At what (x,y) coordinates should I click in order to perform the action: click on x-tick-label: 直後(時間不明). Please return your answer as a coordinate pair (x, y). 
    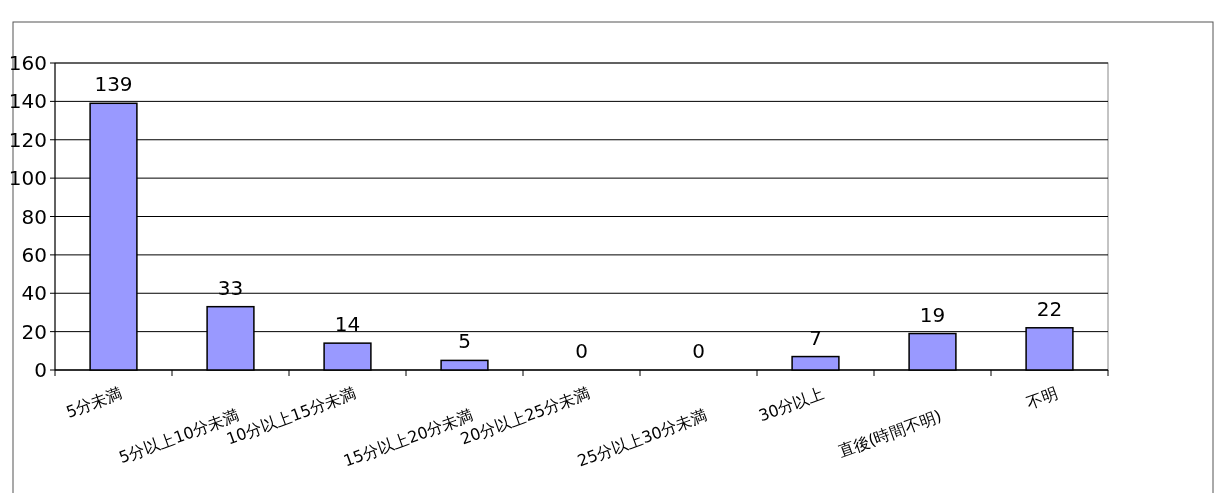
    Looking at the image, I should click on (889, 433).